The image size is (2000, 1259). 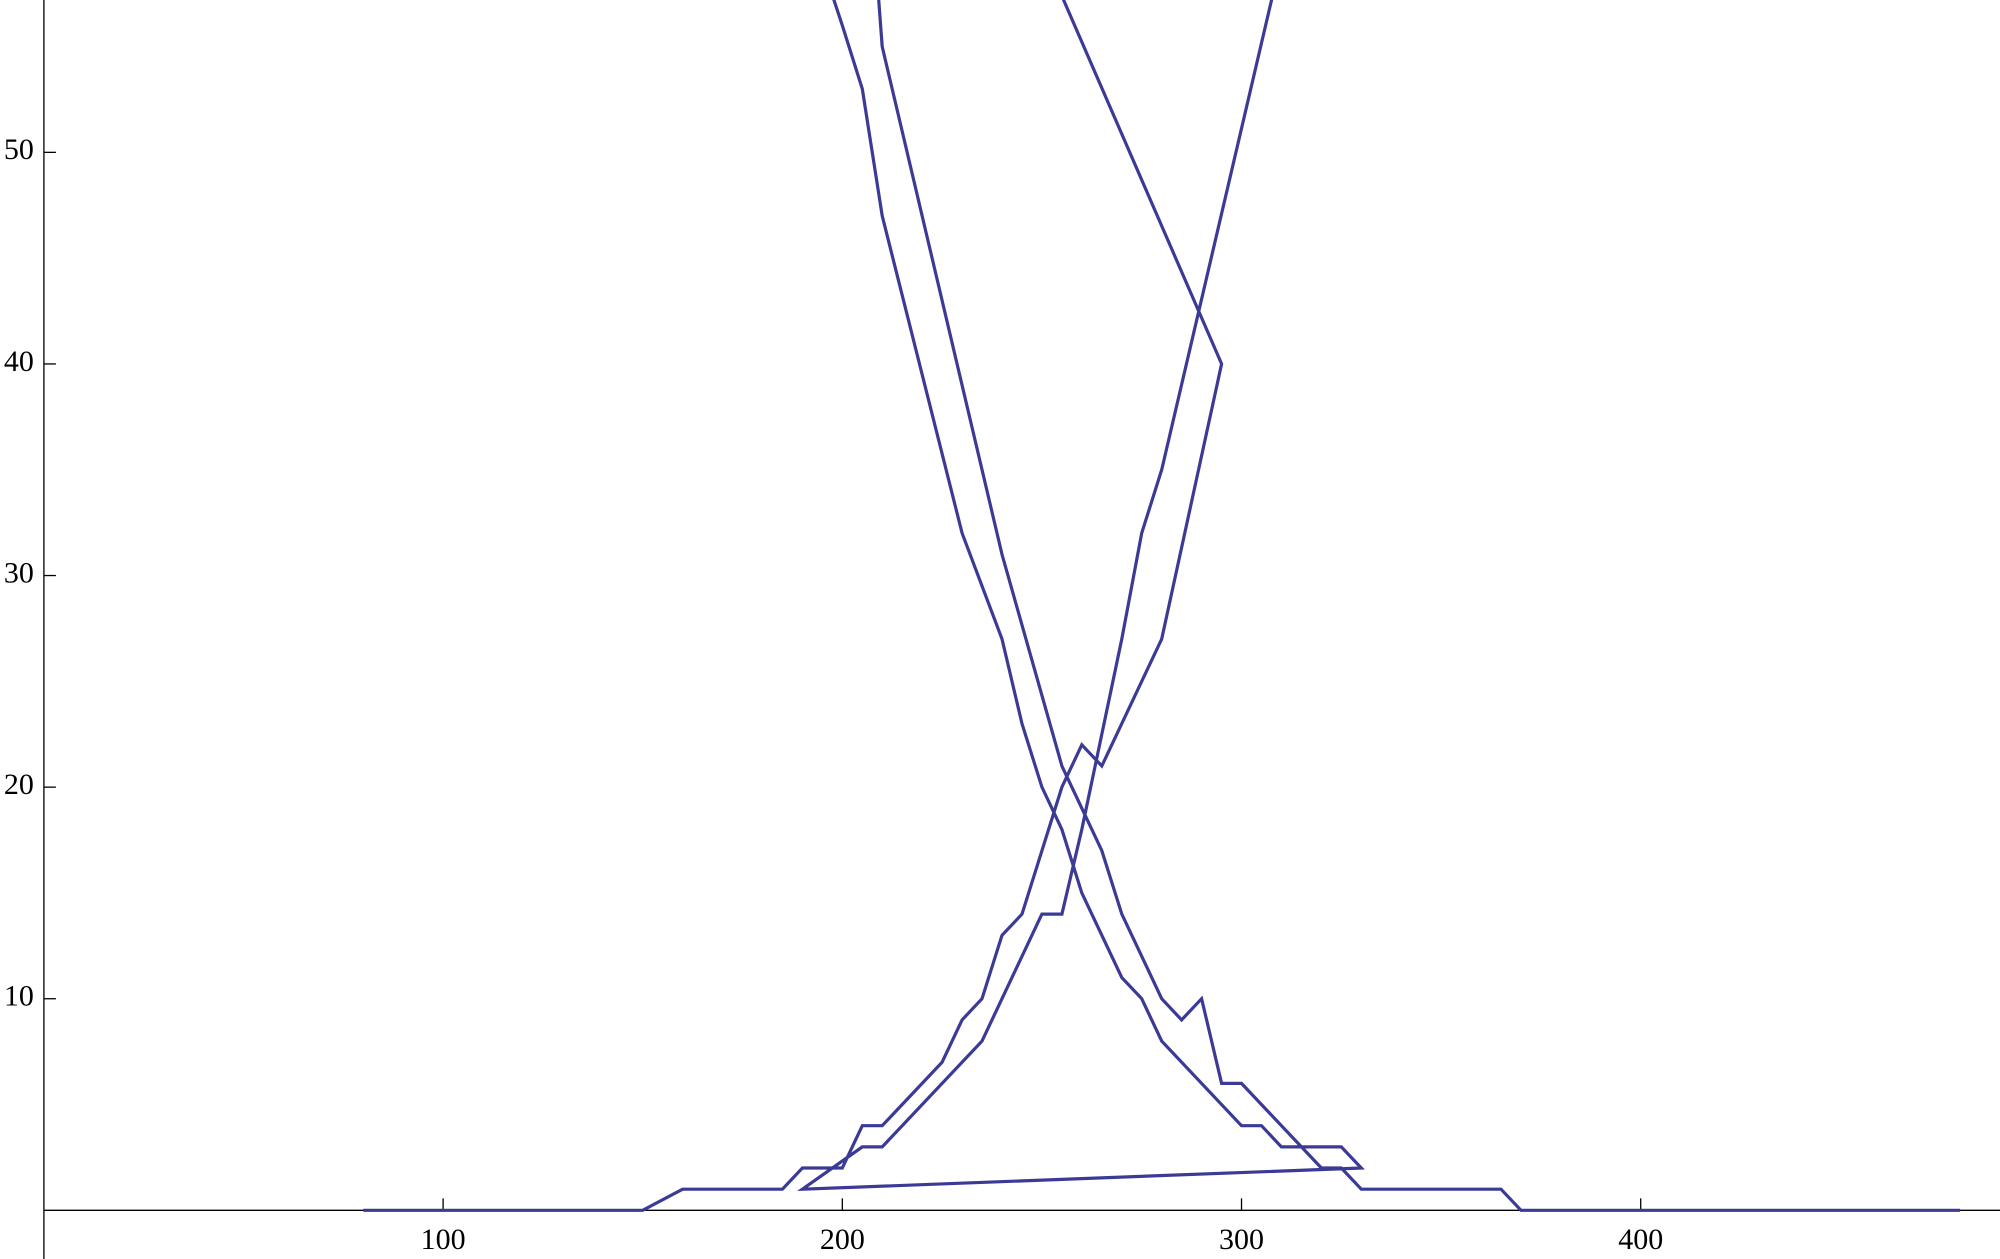 I want to click on y-tick-label: 10, so click(x=19, y=996).